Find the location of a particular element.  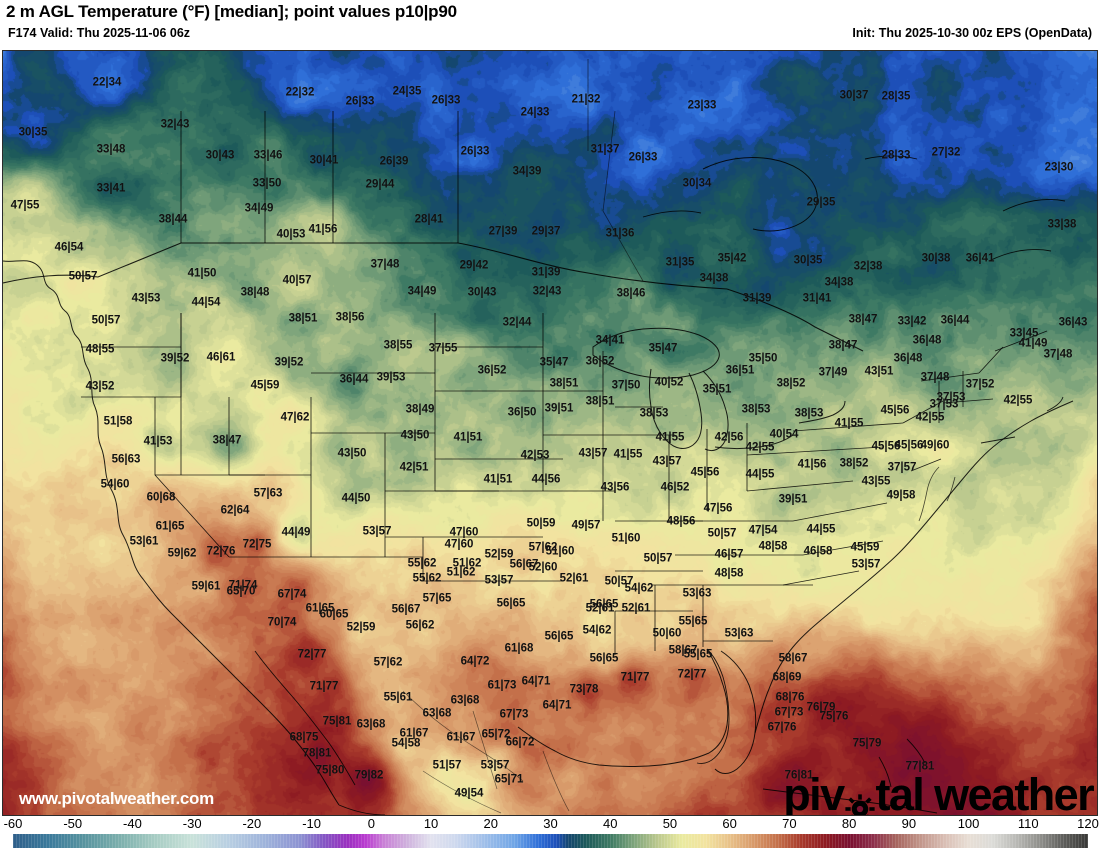

colorbar-tick: 10 is located at coordinates (431, 823).